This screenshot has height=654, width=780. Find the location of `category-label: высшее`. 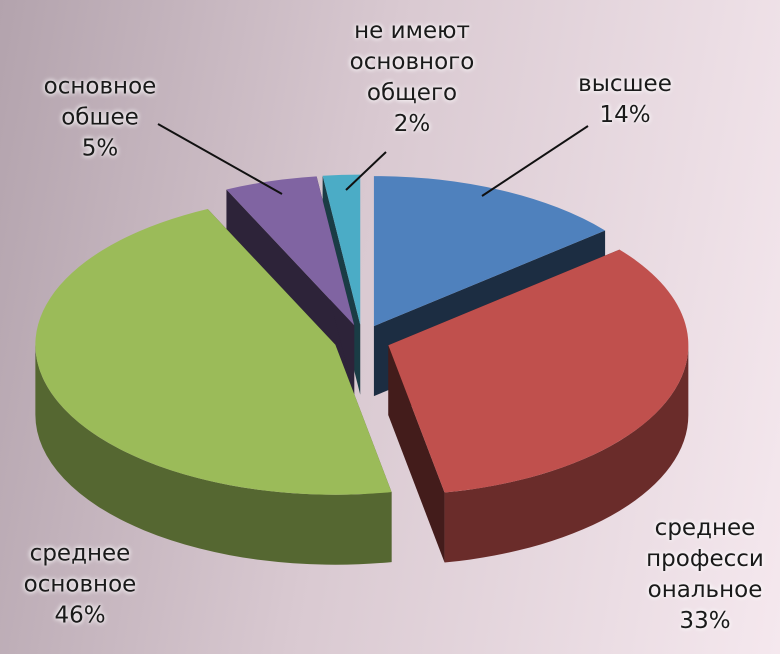

category-label: высшее is located at coordinates (625, 84).